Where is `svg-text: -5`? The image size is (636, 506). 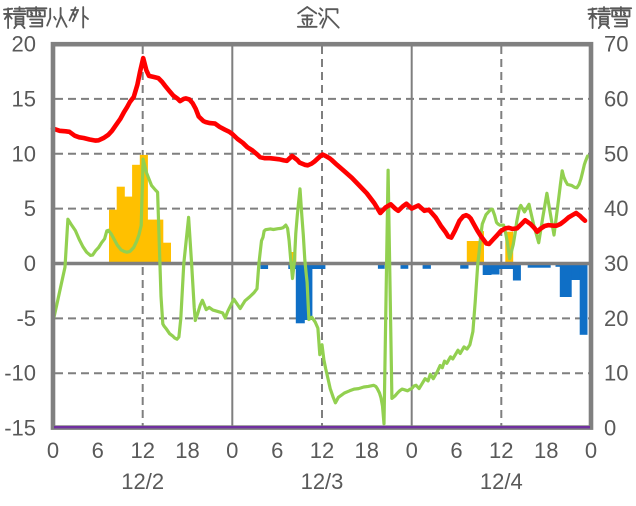 svg-text: -5 is located at coordinates (26, 318).